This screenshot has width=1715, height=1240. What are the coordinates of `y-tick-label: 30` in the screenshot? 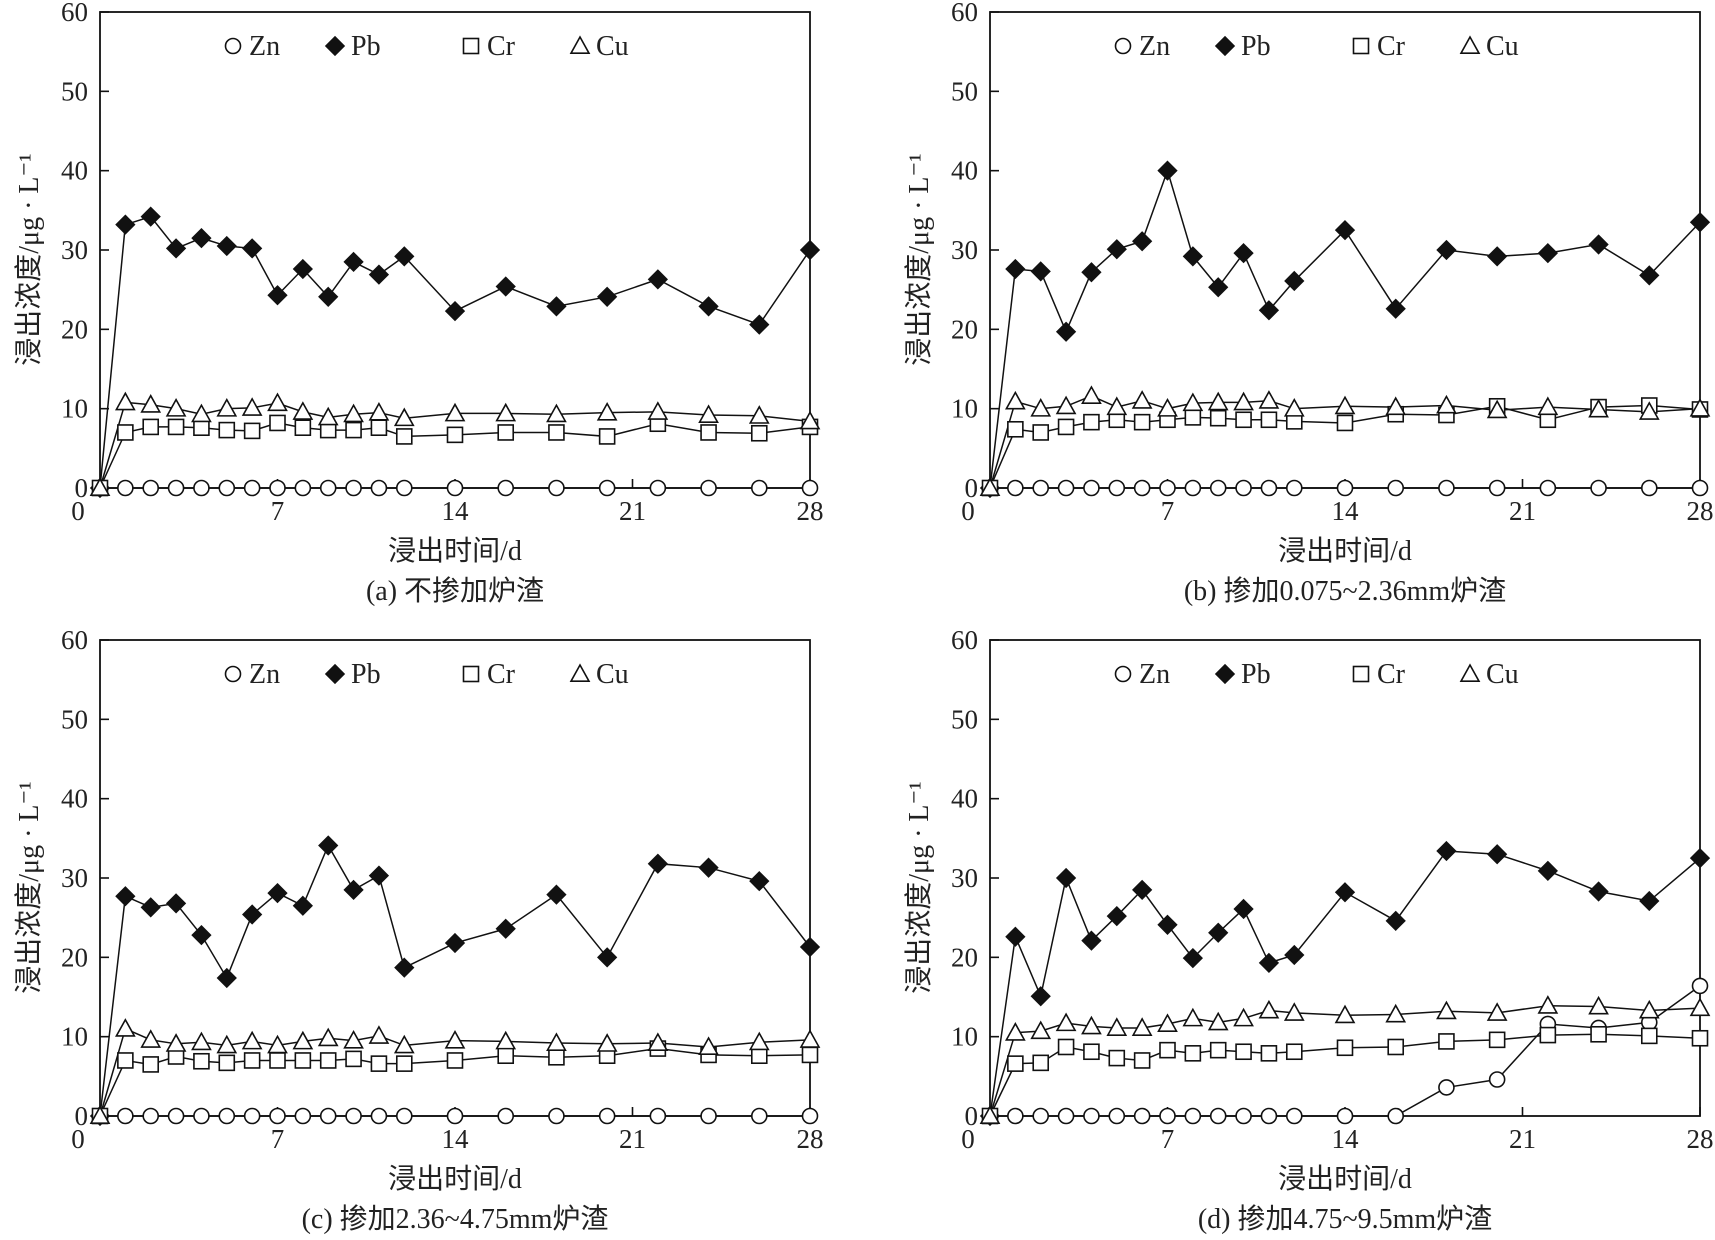 It's located at (964, 878).